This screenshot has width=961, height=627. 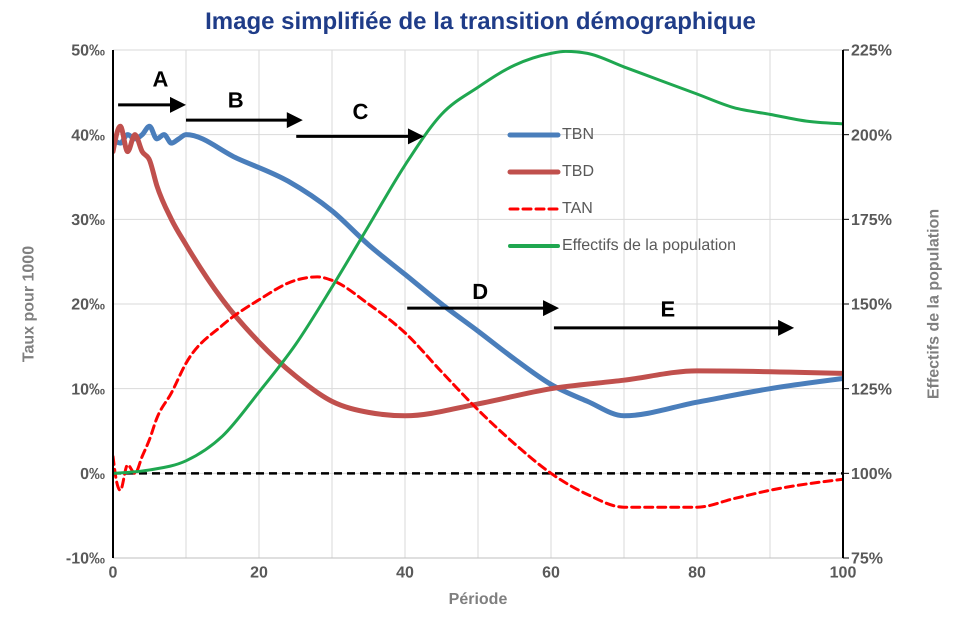 What do you see at coordinates (88, 389) in the screenshot?
I see `y-tick-label: 10‰` at bounding box center [88, 389].